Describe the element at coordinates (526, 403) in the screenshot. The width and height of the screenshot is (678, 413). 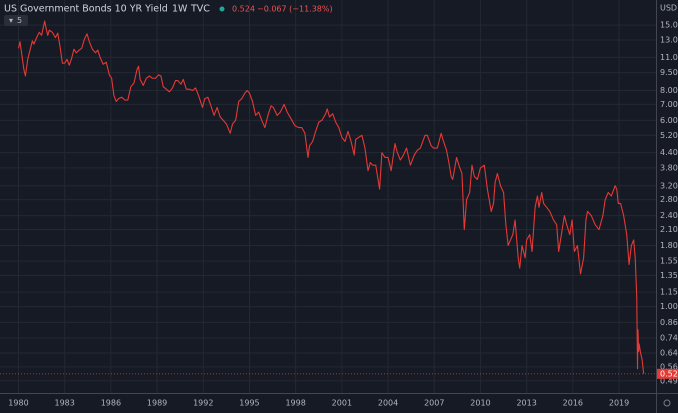
I see `x-tick-label: 2013` at that location.